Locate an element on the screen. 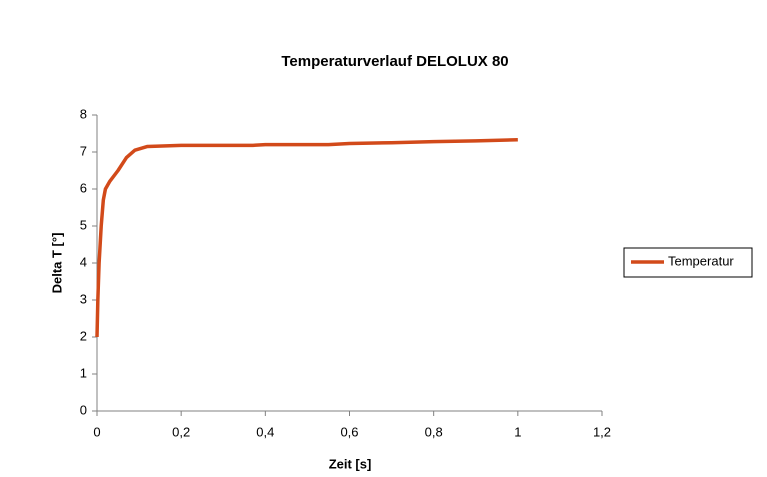 The height and width of the screenshot is (477, 767). x-tick-label: 1,2 is located at coordinates (602, 431).